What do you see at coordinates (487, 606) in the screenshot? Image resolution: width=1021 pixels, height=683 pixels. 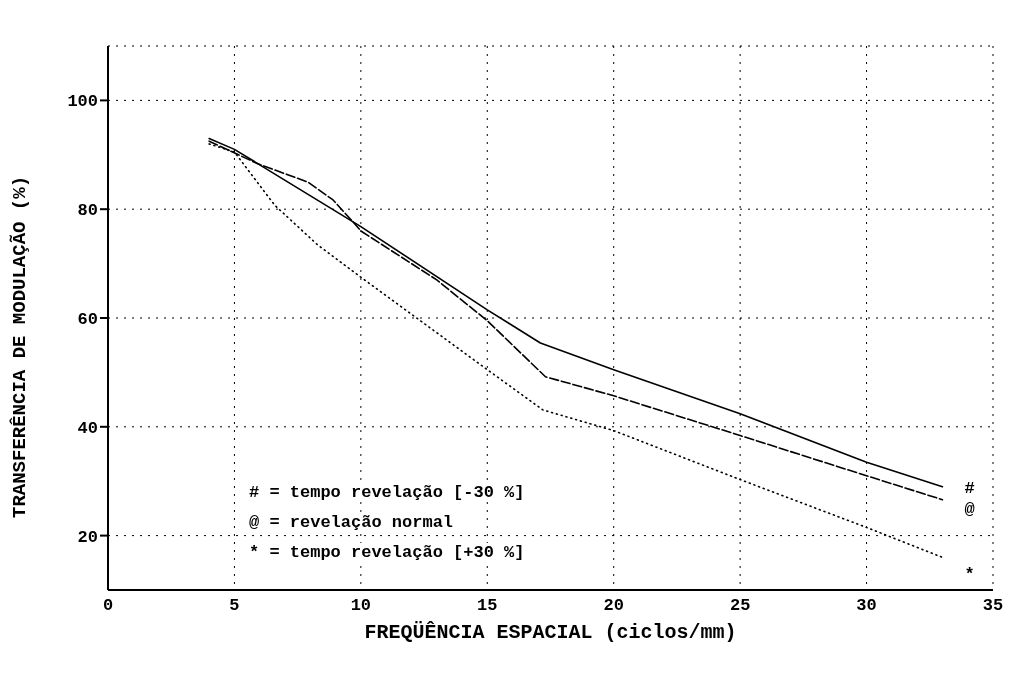 I see `x-tick-label: 15` at bounding box center [487, 606].